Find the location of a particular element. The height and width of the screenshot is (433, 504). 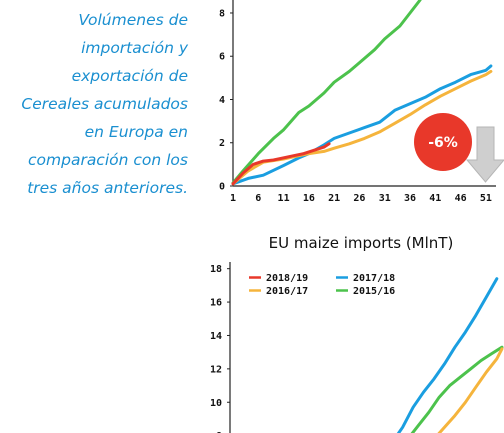

legend-label: 2017/18 is located at coordinates (374, 278).